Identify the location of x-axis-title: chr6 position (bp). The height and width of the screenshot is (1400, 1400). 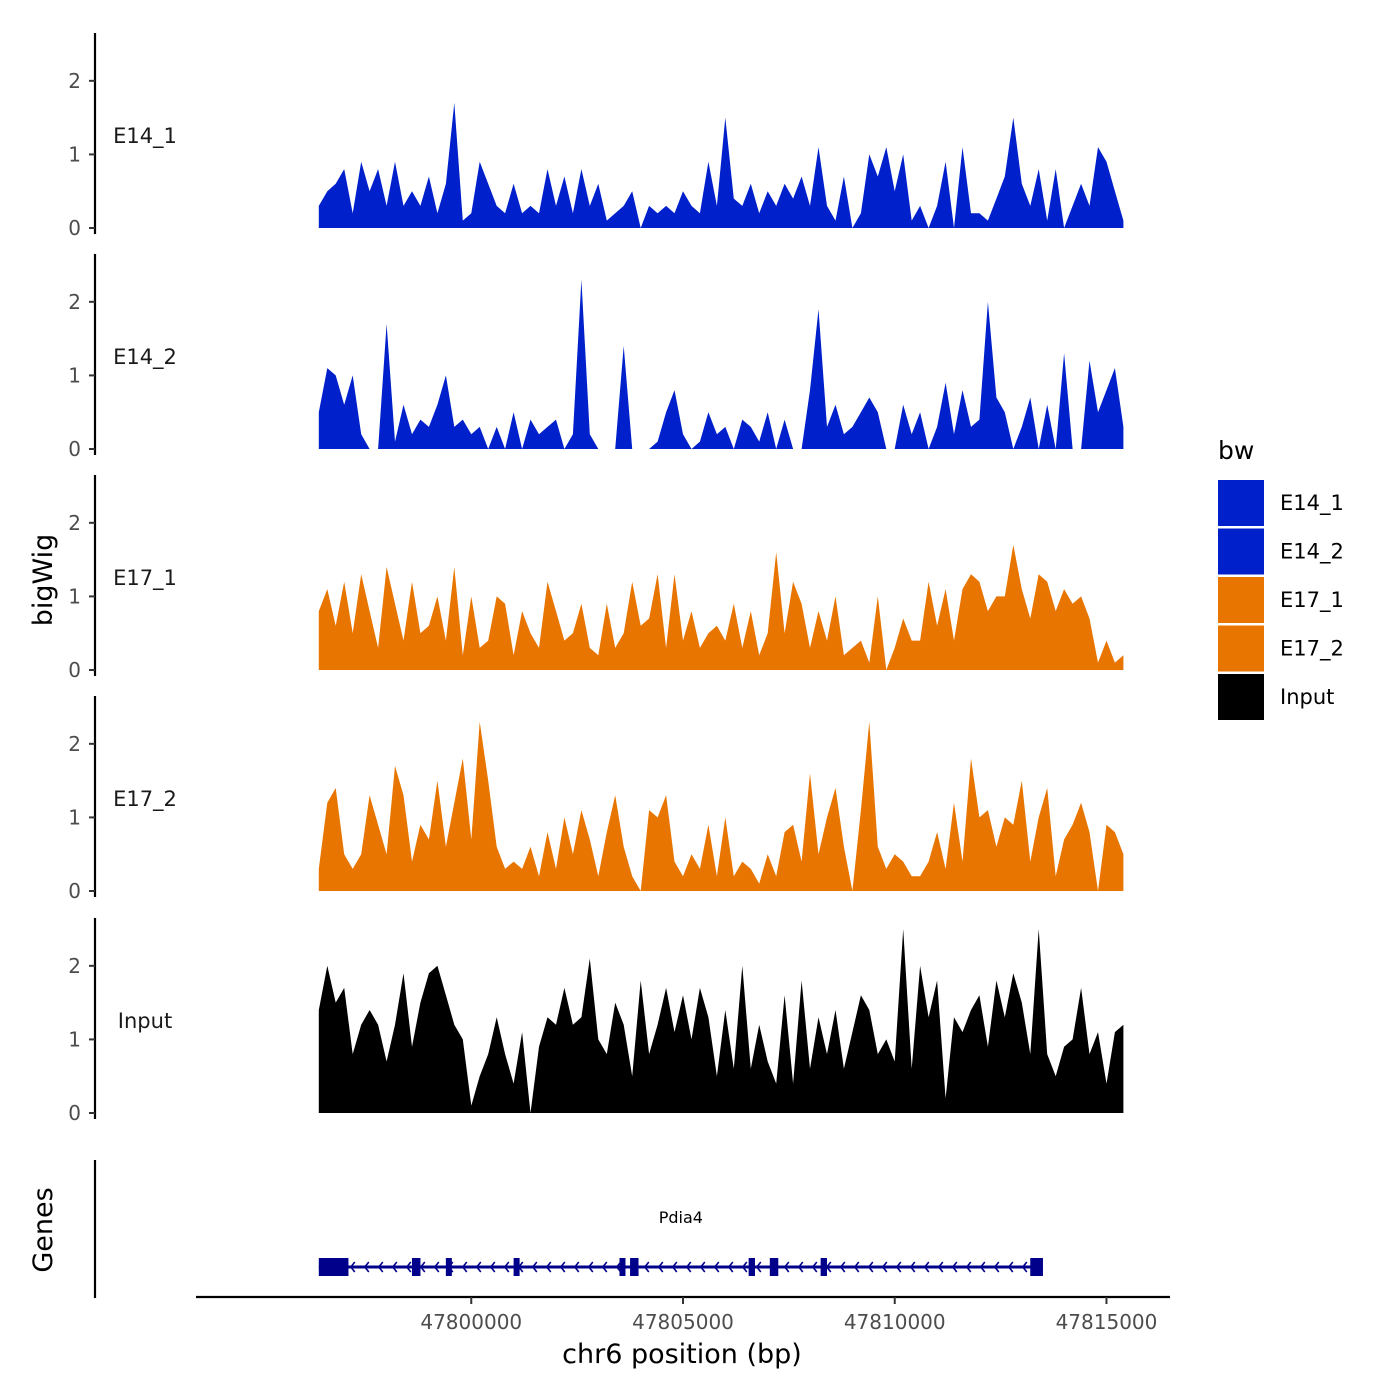
(682, 1354).